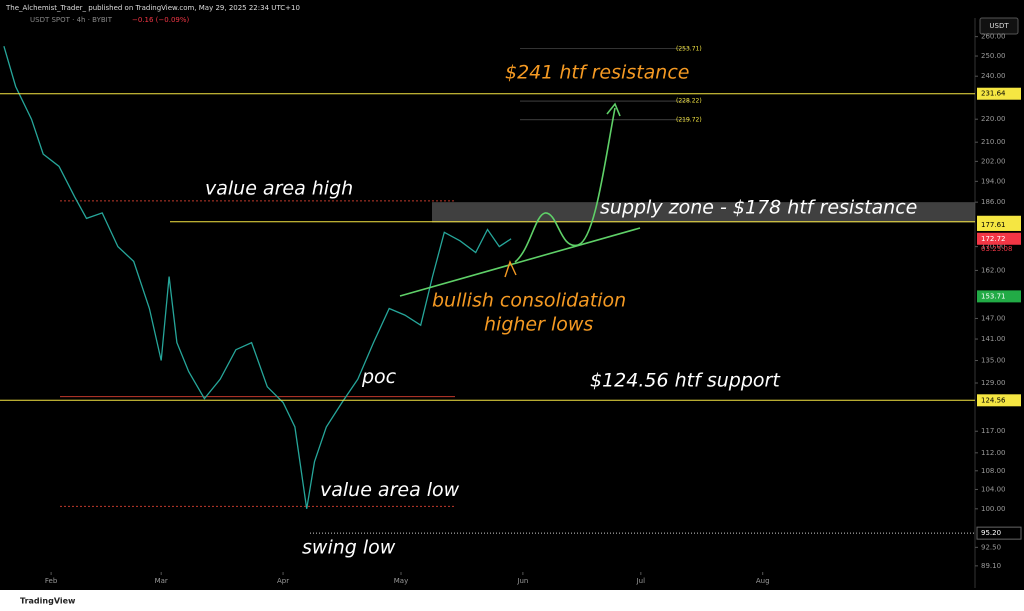  What do you see at coordinates (993, 361) in the screenshot?
I see `y-tick-label: 135.00` at bounding box center [993, 361].